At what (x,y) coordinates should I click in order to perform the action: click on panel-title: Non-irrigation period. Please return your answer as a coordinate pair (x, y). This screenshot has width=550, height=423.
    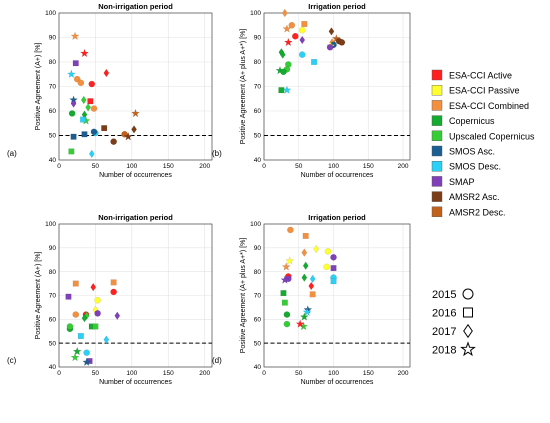
    Looking at the image, I should click on (135, 217).